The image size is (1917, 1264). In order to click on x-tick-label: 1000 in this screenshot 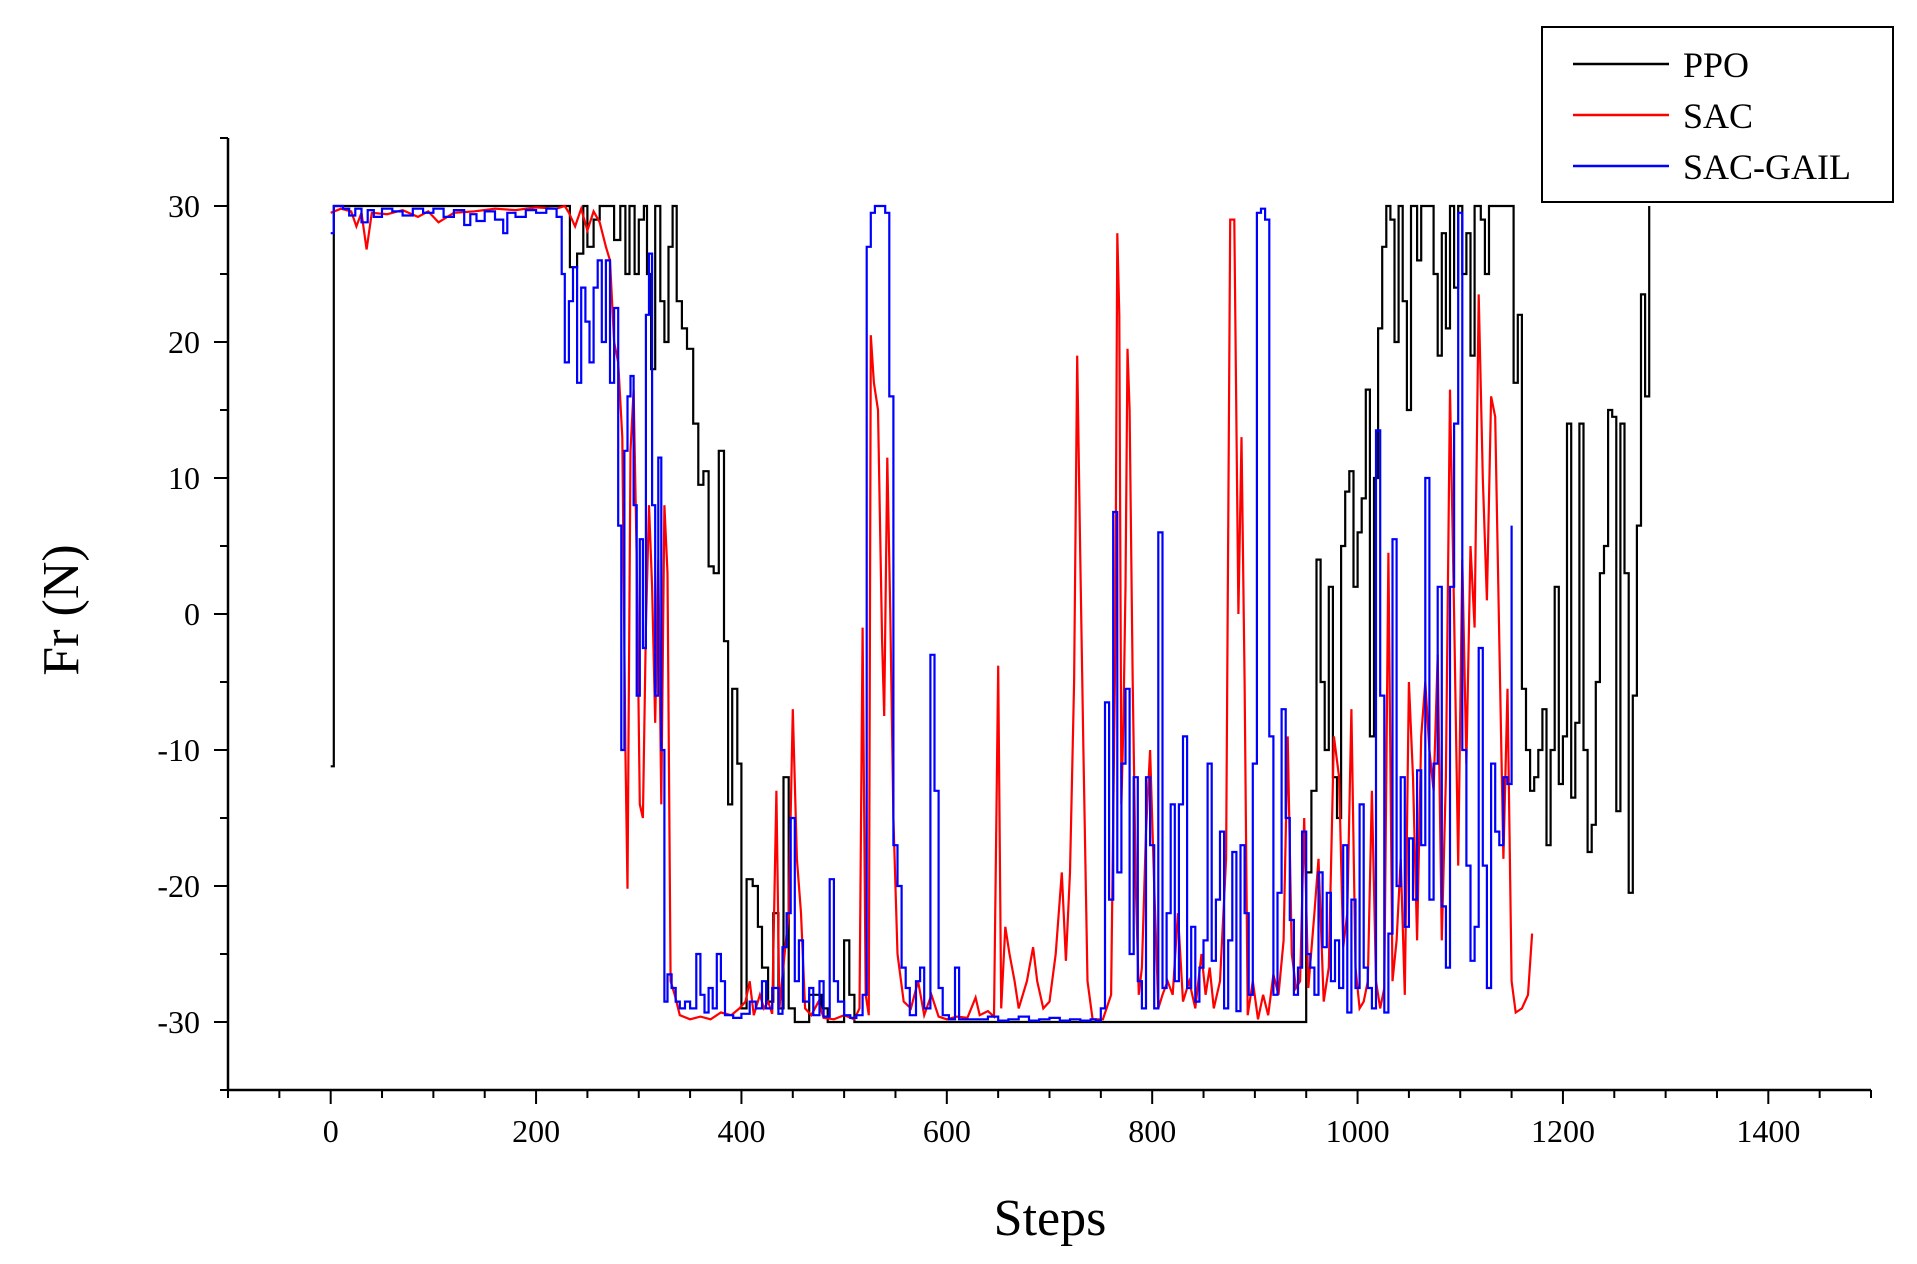, I will do `click(1358, 1131)`.